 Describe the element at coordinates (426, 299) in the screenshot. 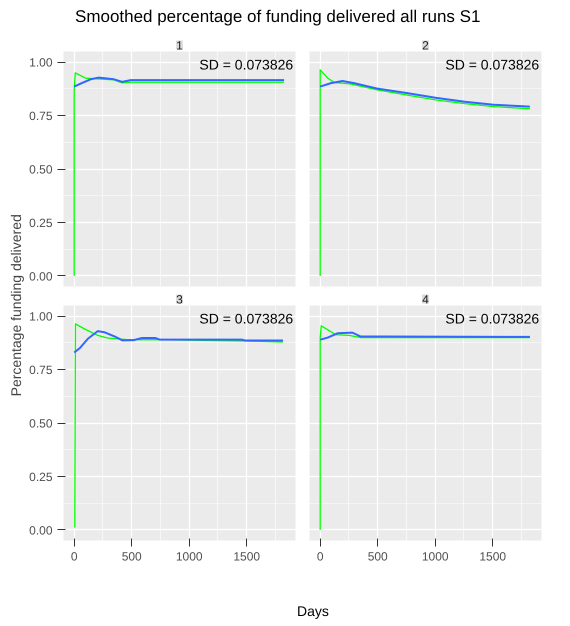

I see `chart-subtitle: 4` at that location.